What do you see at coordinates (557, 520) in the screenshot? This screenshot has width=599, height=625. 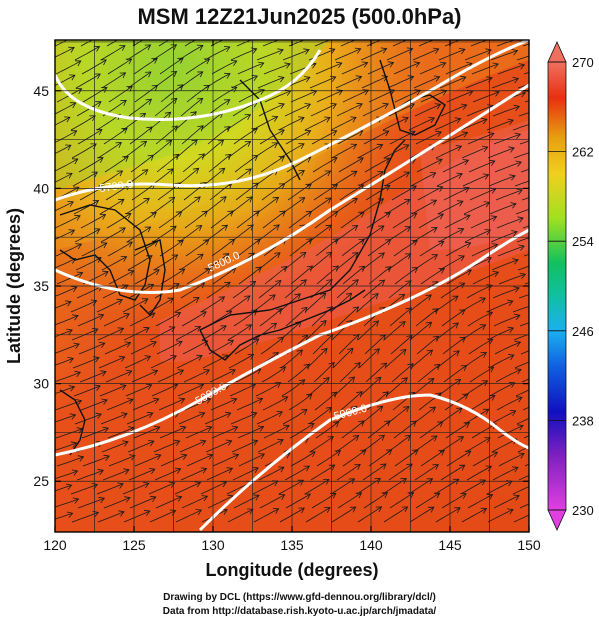 I see `colorbar-bottom-arrow` at bounding box center [557, 520].